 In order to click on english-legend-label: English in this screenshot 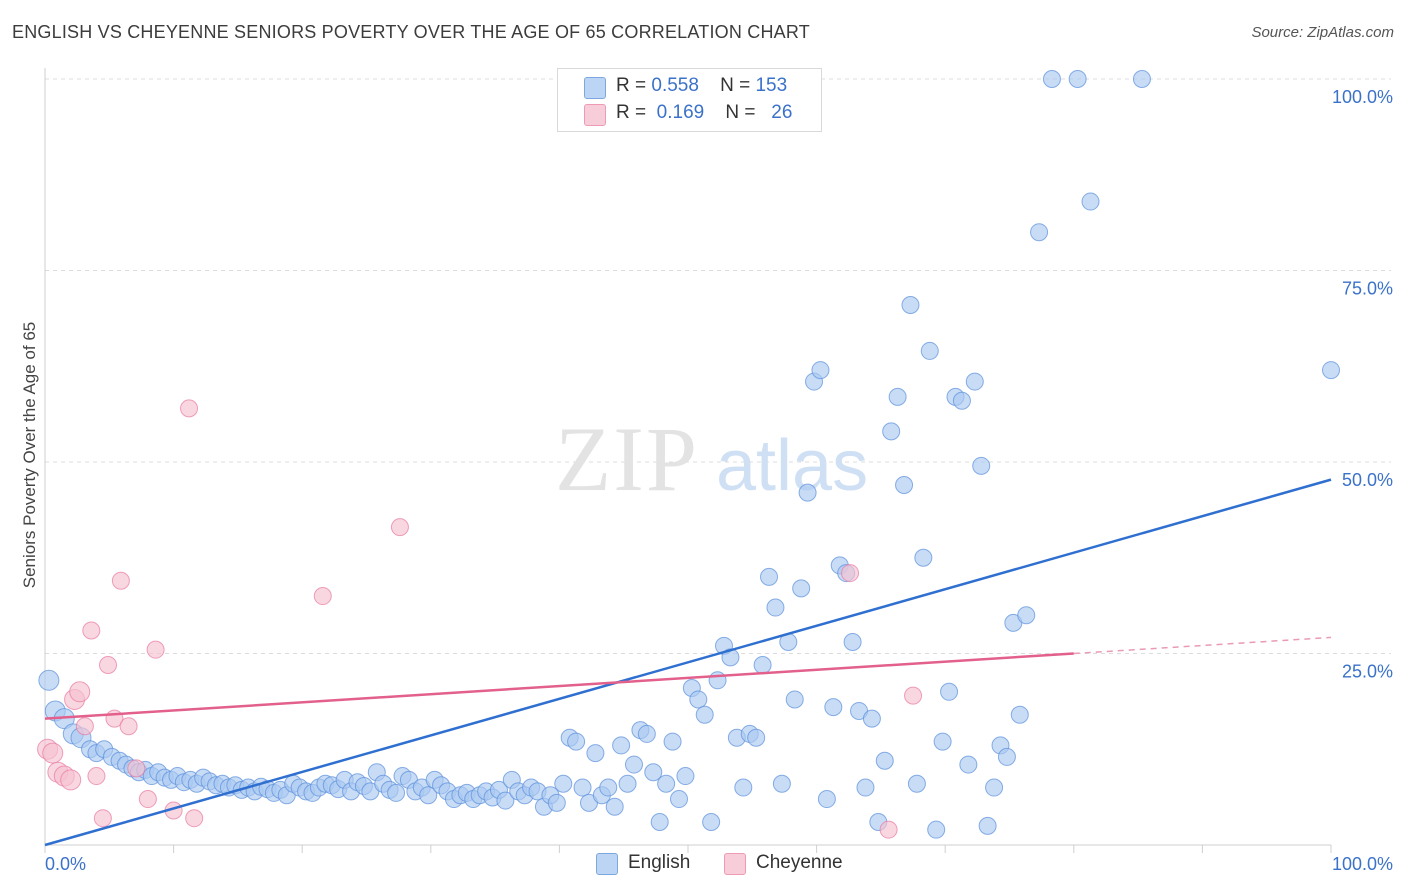, I will do `click(659, 862)`.